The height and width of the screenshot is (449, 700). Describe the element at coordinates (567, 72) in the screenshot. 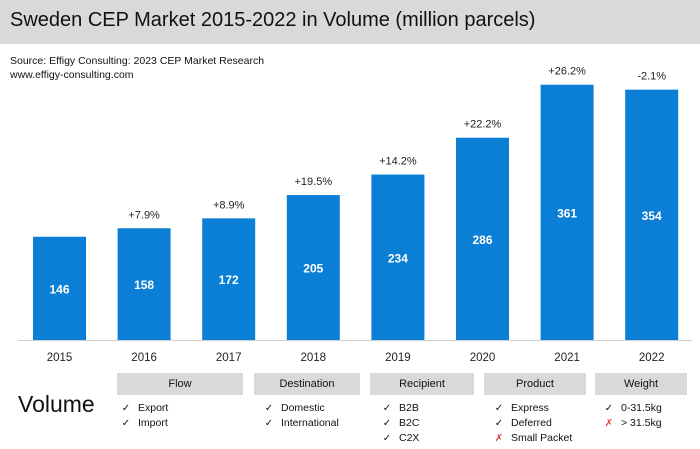

I see `growth-label-2021: +26.2%` at that location.